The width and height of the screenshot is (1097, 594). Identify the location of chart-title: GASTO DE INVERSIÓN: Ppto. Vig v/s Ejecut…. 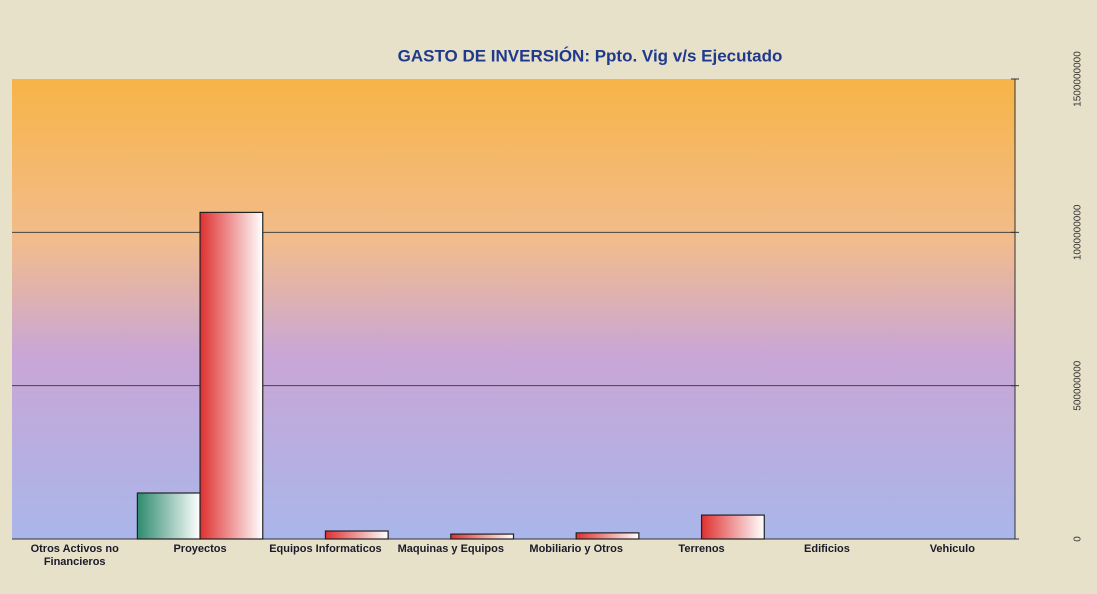
(590, 55).